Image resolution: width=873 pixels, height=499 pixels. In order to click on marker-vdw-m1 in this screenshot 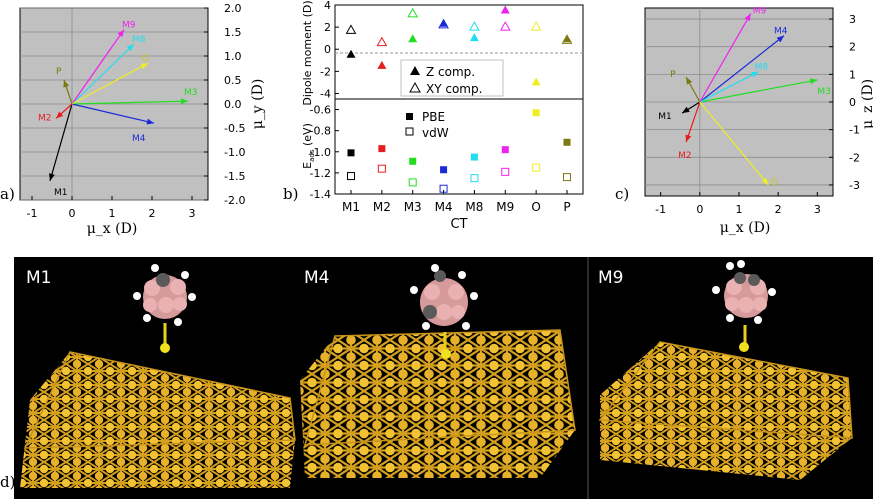, I will do `click(351, 176)`.